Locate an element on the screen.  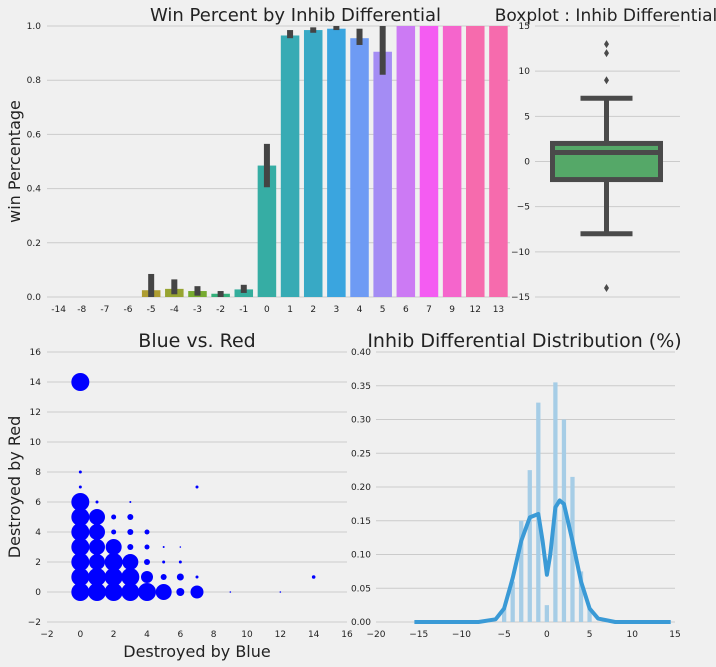
scatter-ytick-label: 6 is located at coordinates (38, 503).